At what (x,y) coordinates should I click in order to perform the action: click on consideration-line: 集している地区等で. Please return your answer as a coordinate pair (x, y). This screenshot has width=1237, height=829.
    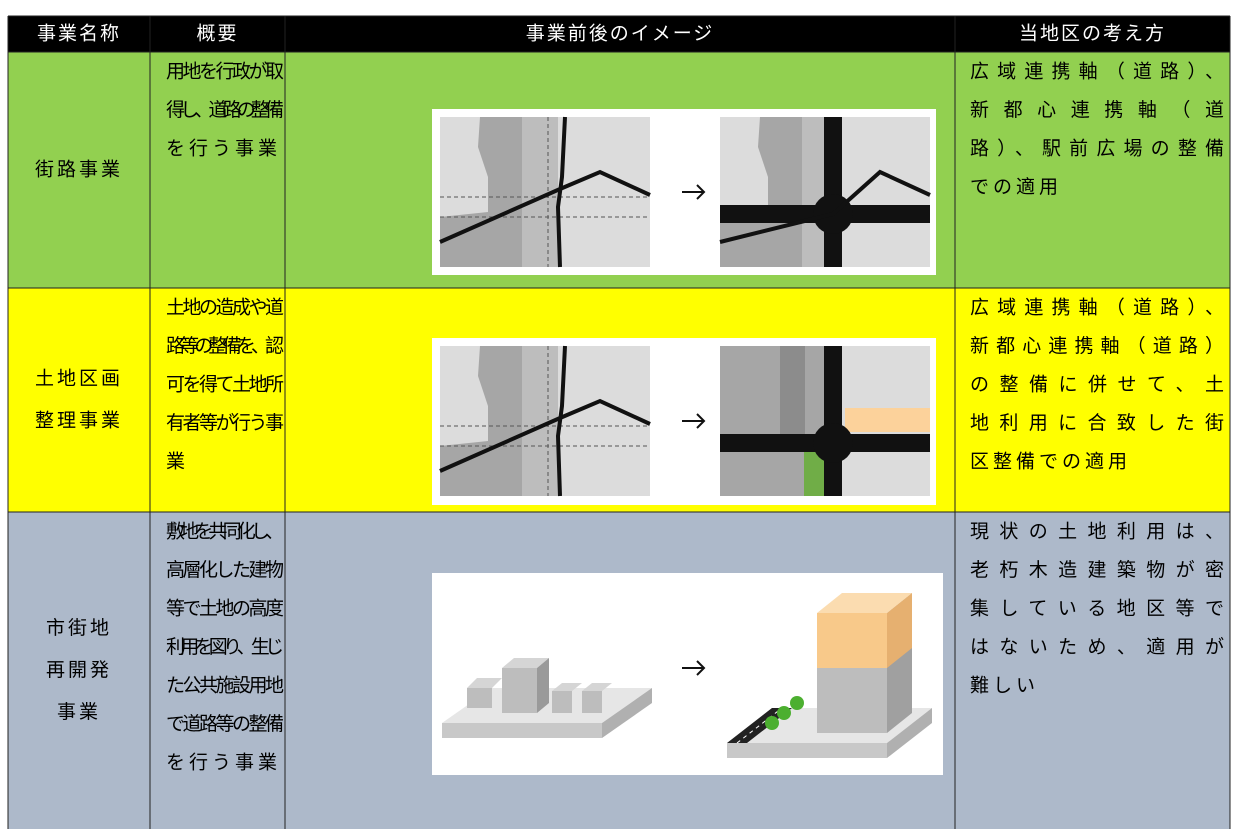
    Looking at the image, I should click on (1097, 609).